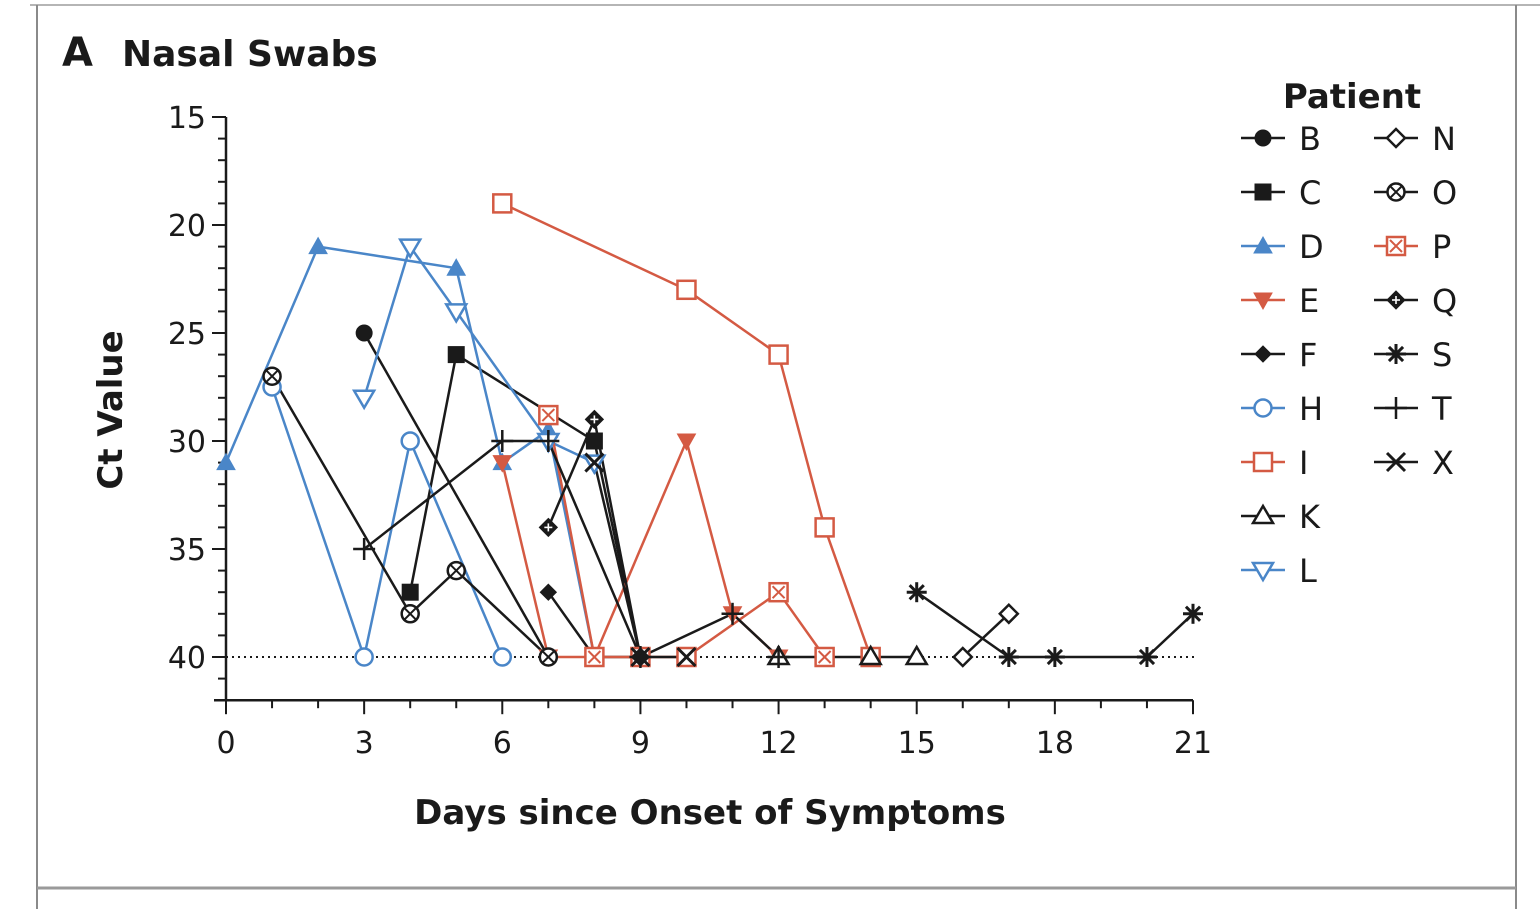 This screenshot has height=909, width=1540. Describe the element at coordinates (1311, 247) in the screenshot. I see `legend-label: D` at that location.